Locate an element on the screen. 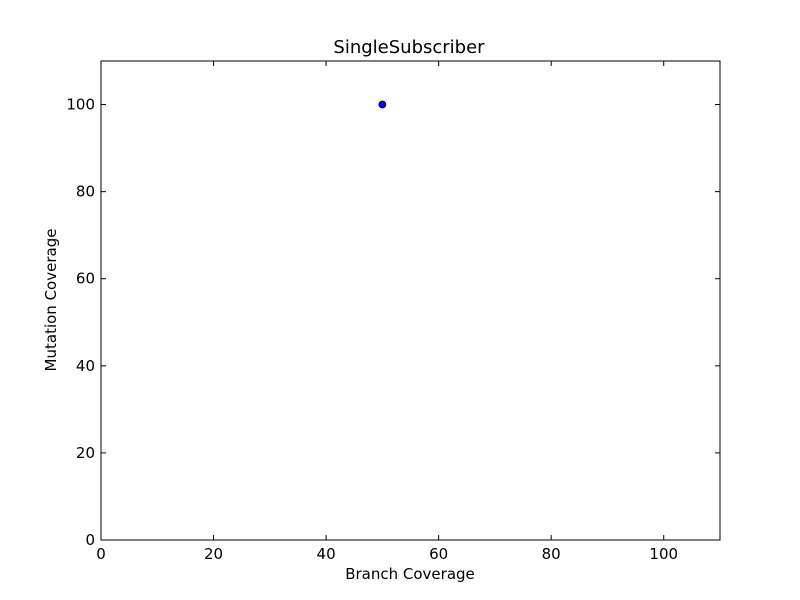 The height and width of the screenshot is (600, 800). data-points is located at coordinates (382, 104).